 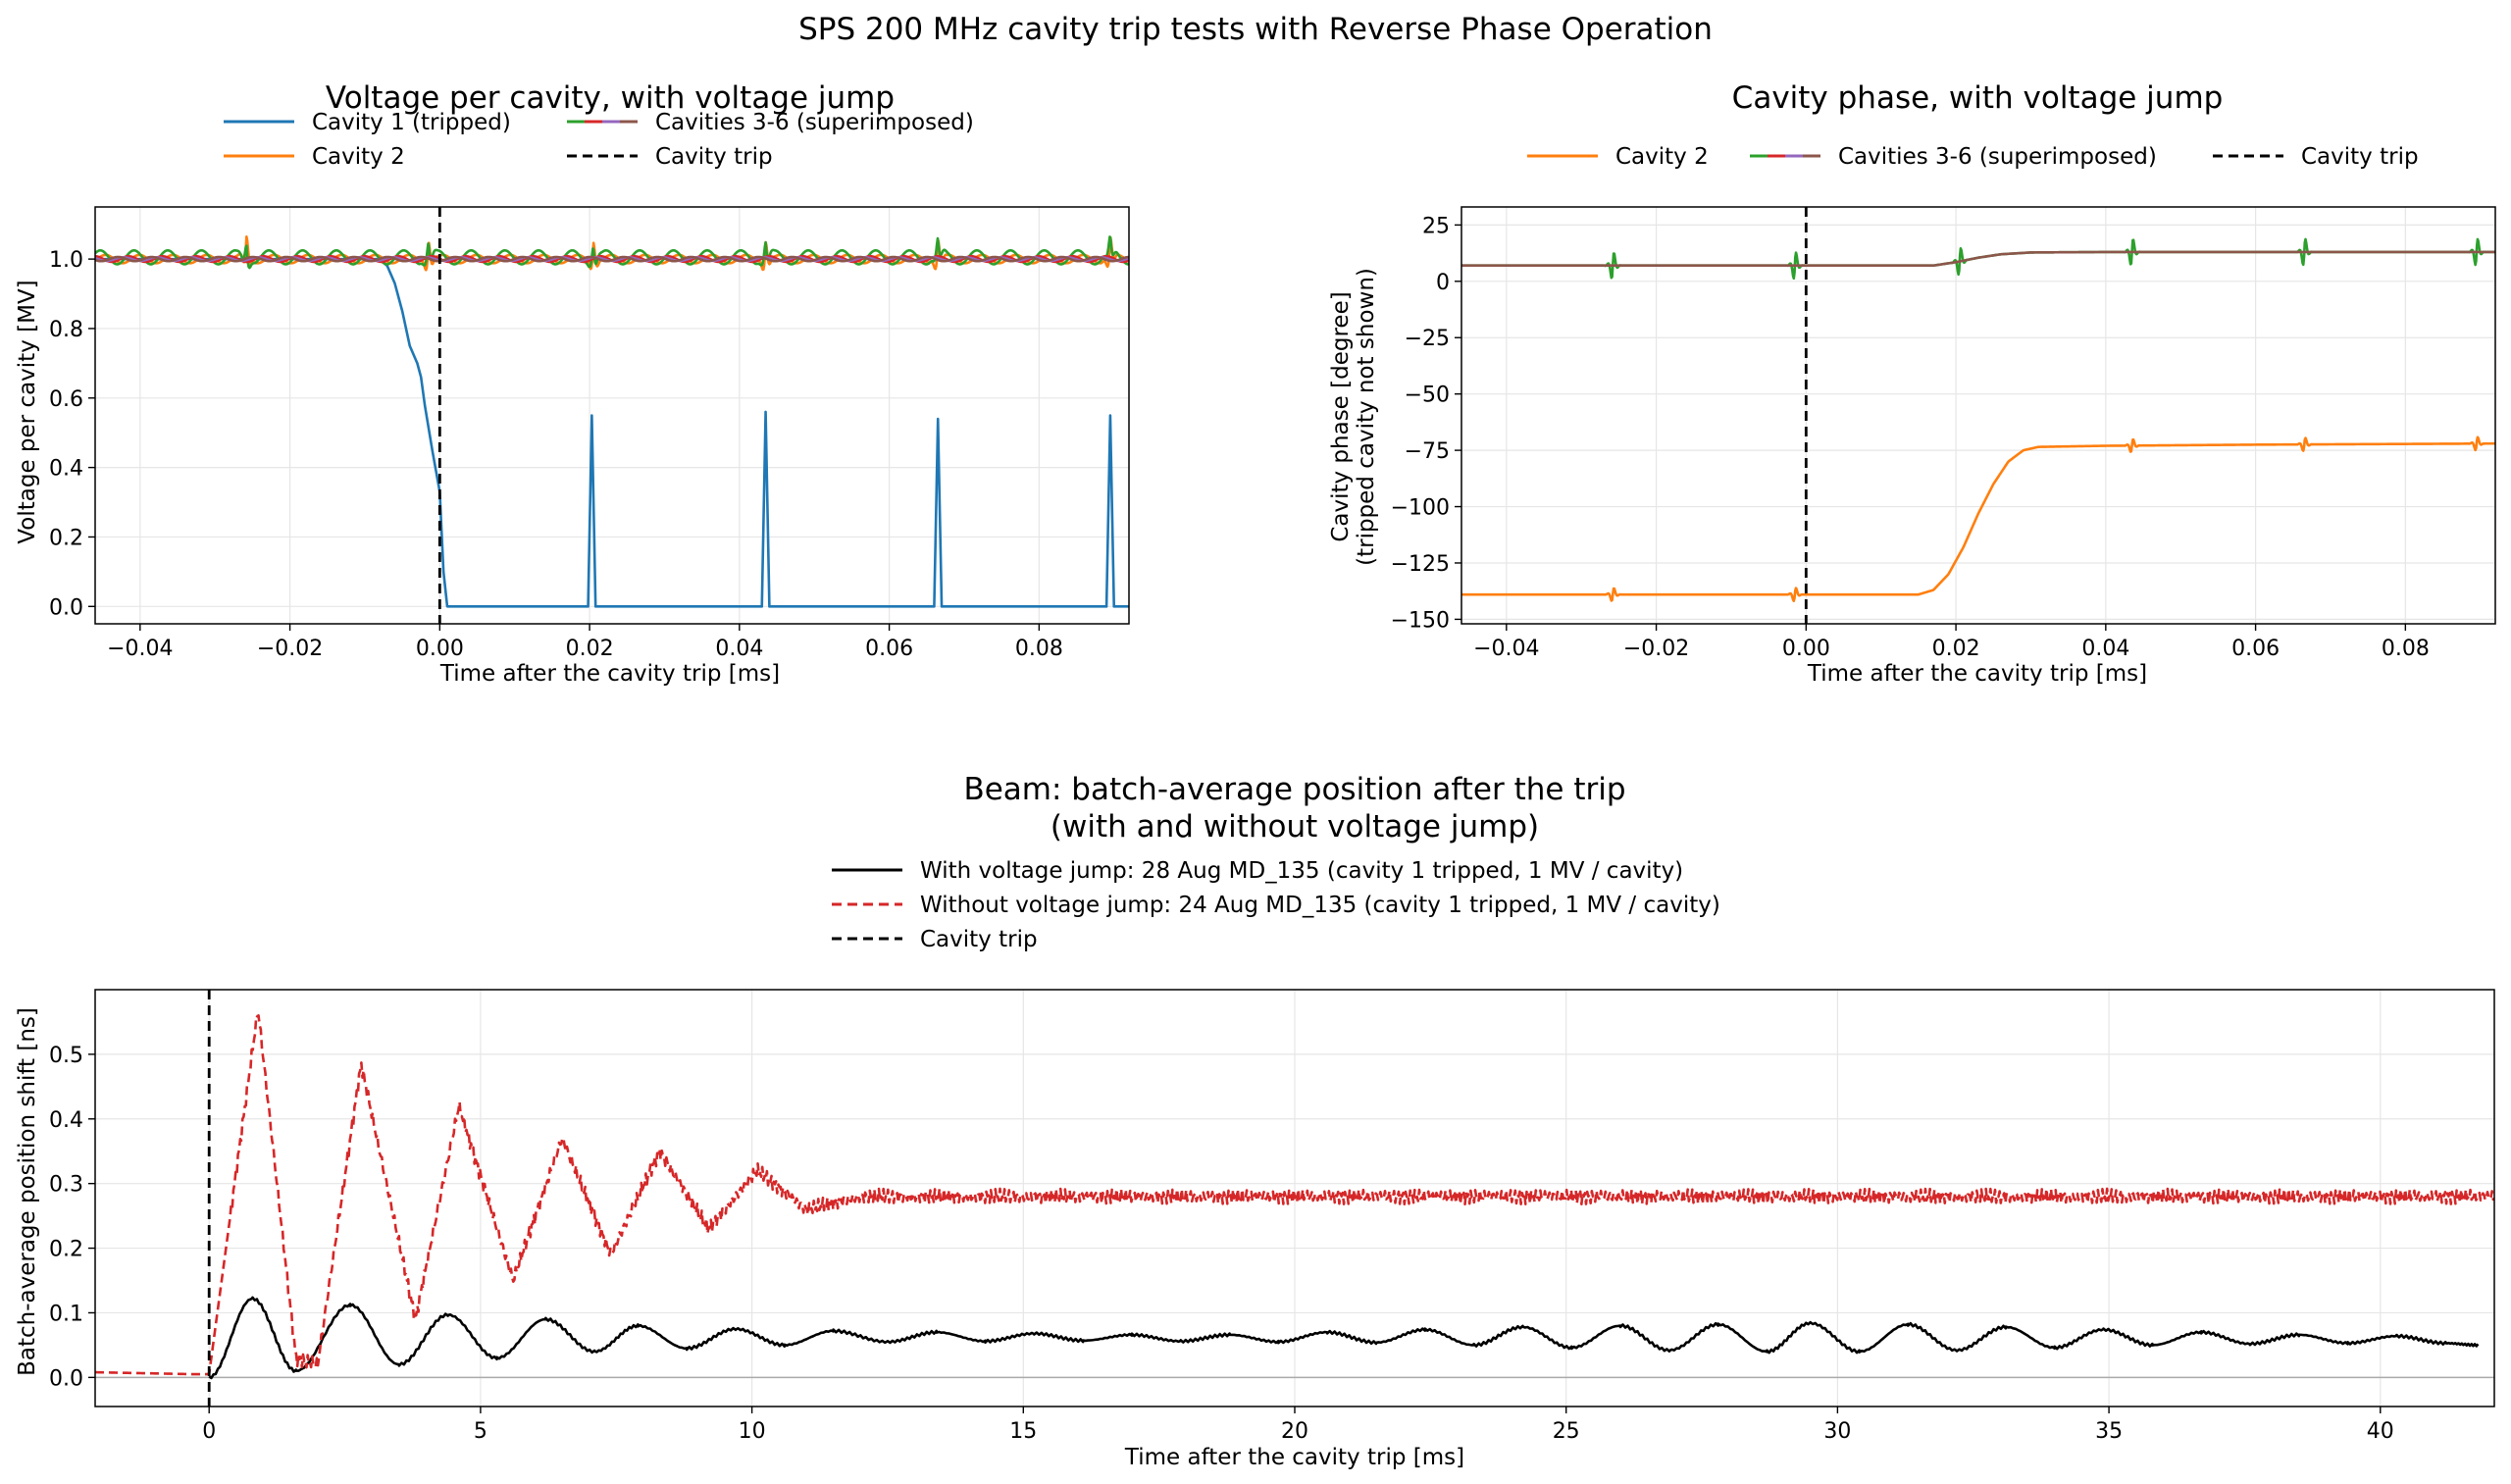 What do you see at coordinates (1566, 1431) in the screenshot?
I see `x-tick-label: 25` at bounding box center [1566, 1431].